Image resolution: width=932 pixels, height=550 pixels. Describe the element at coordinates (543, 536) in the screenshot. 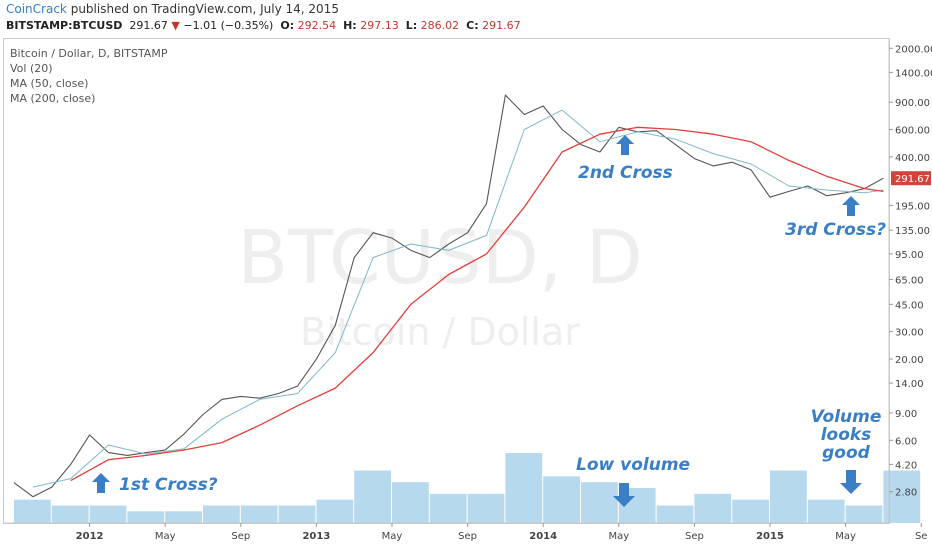

I see `x-tick-label: 2014` at that location.